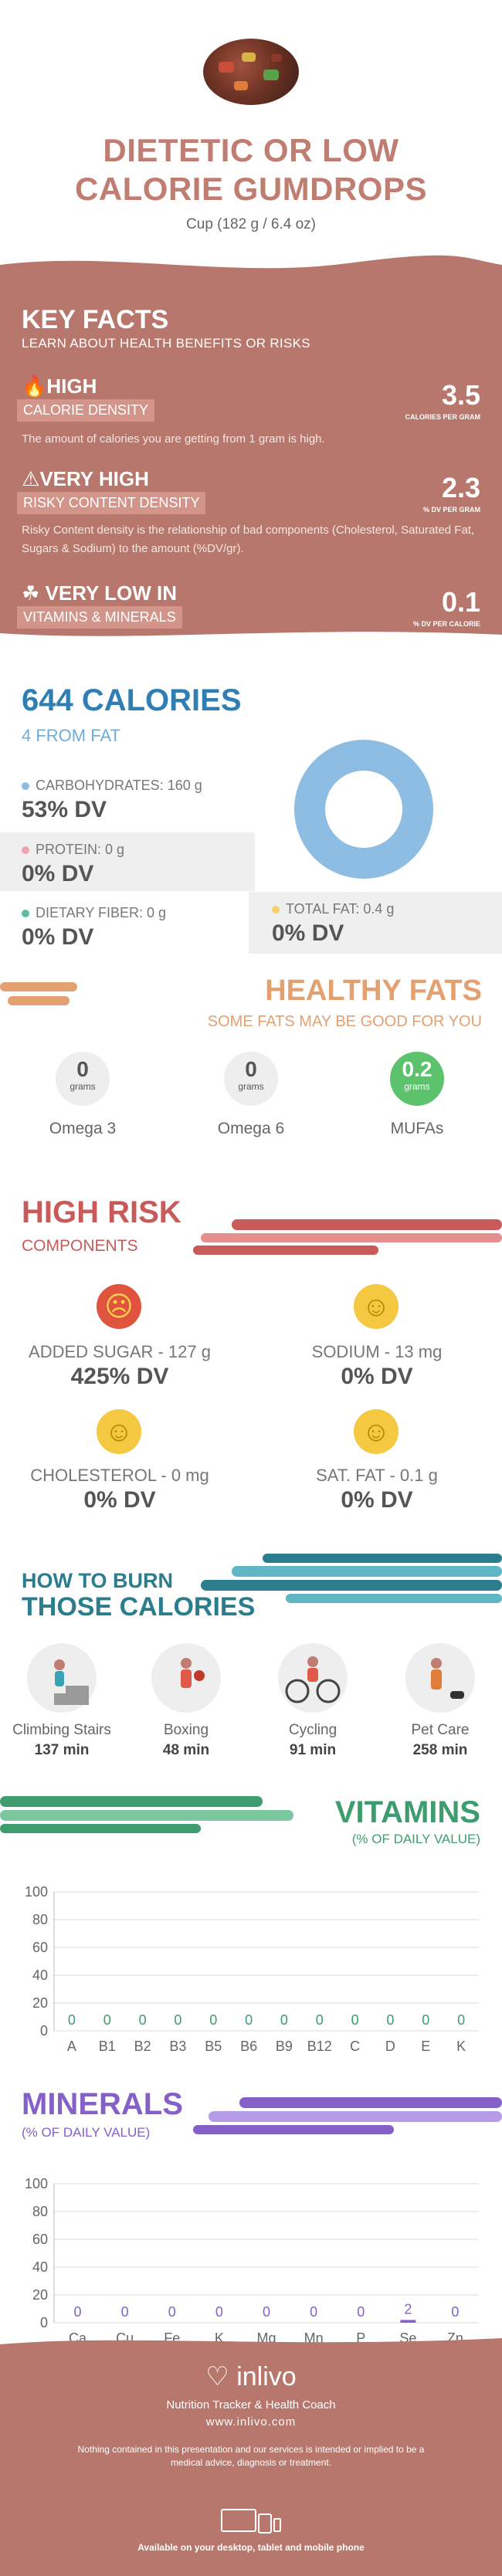 The height and width of the screenshot is (2576, 502). What do you see at coordinates (314, 2312) in the screenshot?
I see `minerals-value-label-Mn: 0` at bounding box center [314, 2312].